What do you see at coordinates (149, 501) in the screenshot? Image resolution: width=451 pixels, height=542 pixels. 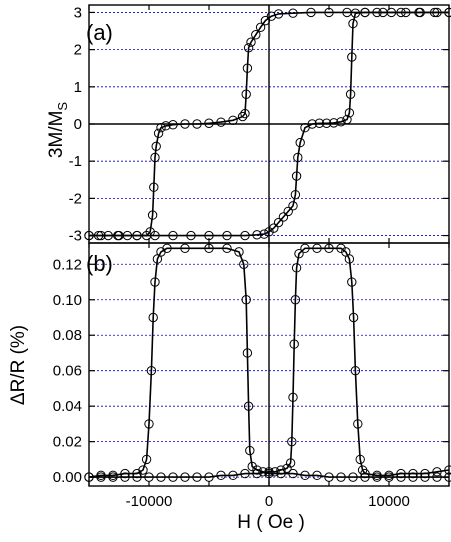 I see `xtick-label-0: -10000` at bounding box center [149, 501].